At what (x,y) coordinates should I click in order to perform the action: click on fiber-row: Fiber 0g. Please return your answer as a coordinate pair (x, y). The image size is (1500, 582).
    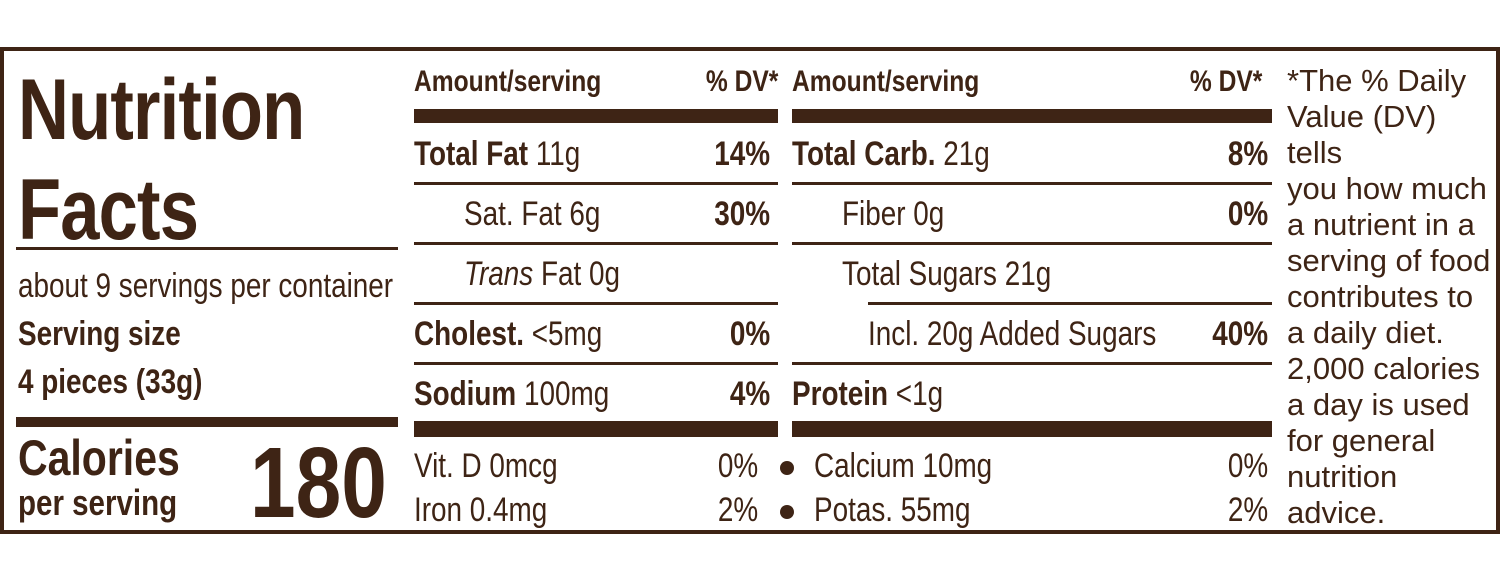
    Looking at the image, I should click on (893, 214).